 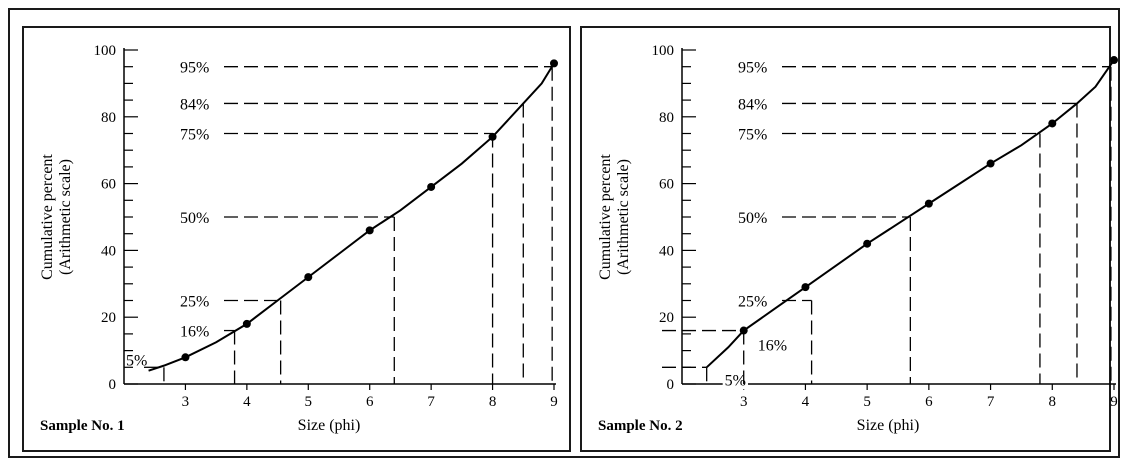 What do you see at coordinates (82, 426) in the screenshot?
I see `sample-label: Sample No. 1` at bounding box center [82, 426].